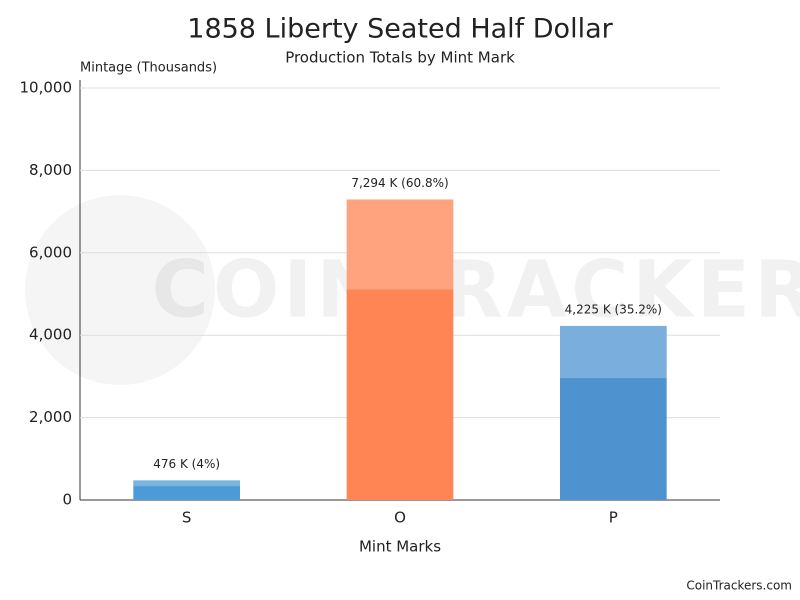 Image resolution: width=800 pixels, height=600 pixels. I want to click on y-tick-label: 4,000, so click(50, 335).